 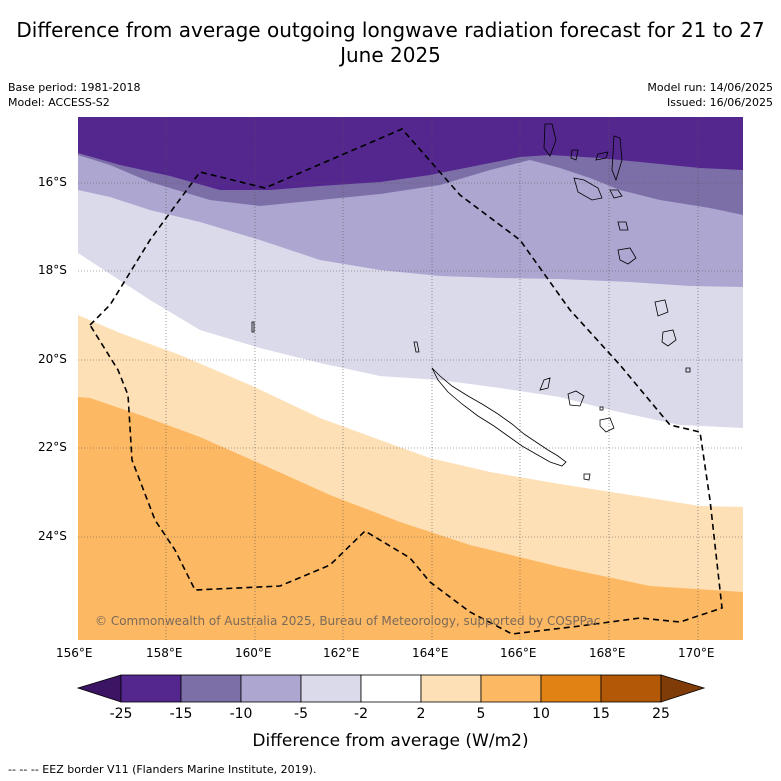 What do you see at coordinates (661, 714) in the screenshot?
I see `colorbar-tick: 25` at bounding box center [661, 714].